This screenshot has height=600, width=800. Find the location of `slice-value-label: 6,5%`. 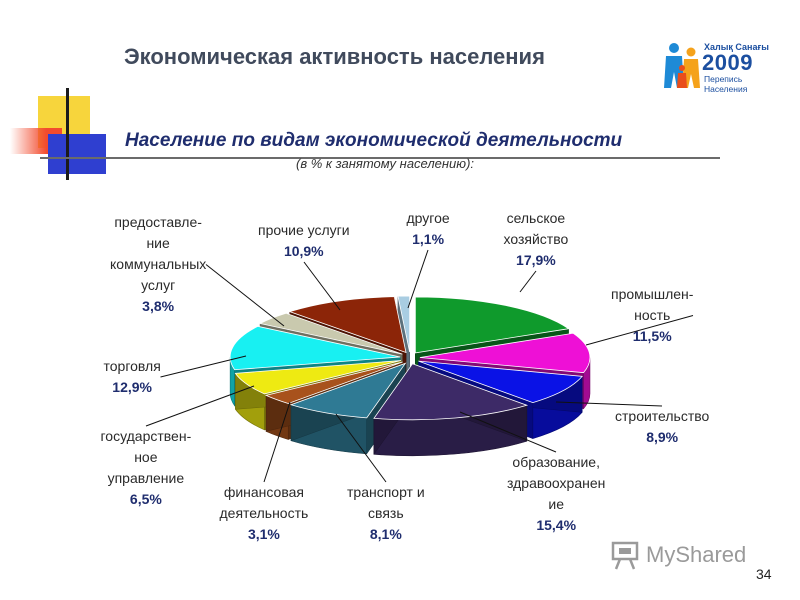

slice-value-label: 6,5% is located at coordinates (145, 499).